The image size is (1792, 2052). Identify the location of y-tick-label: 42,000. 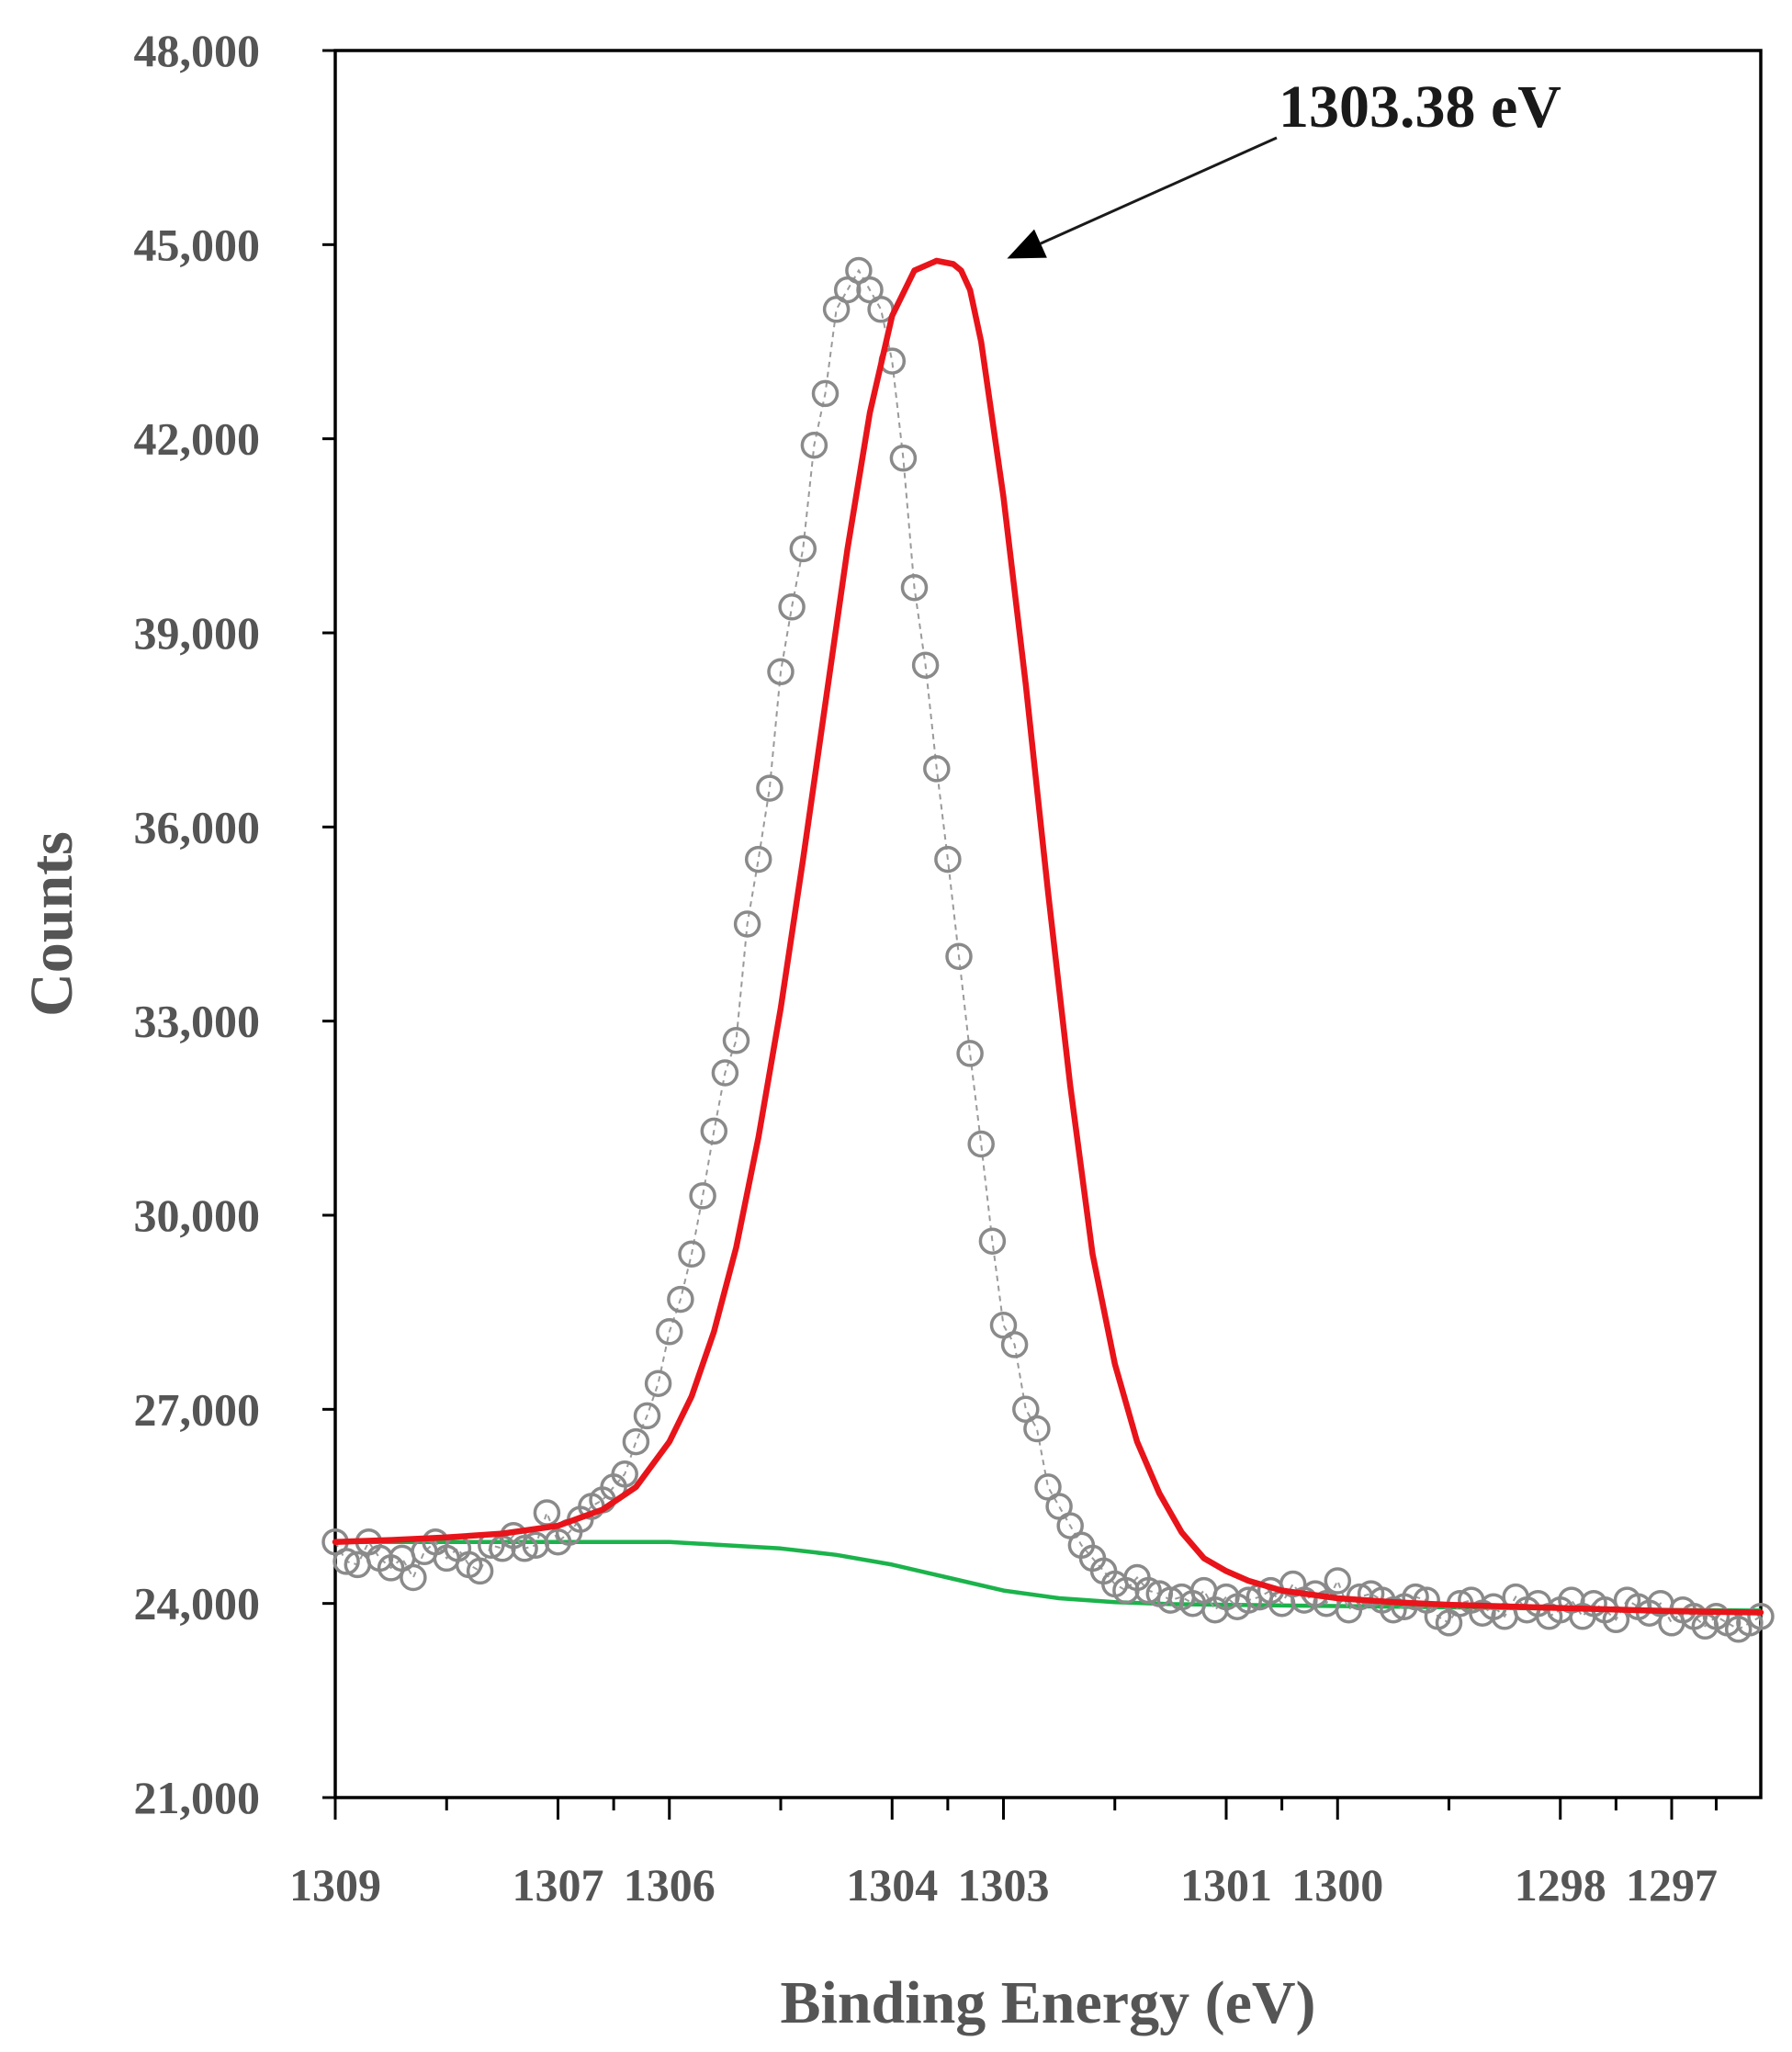
(197, 439).